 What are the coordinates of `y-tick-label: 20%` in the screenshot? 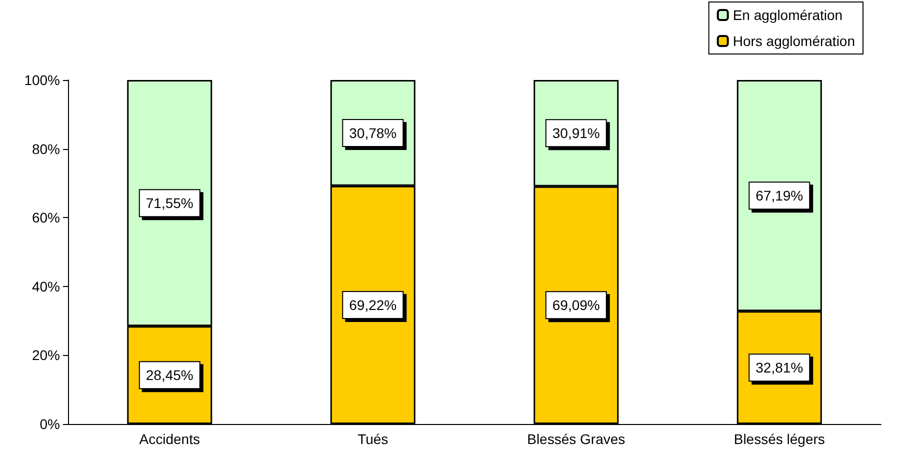 It's located at (46, 355).